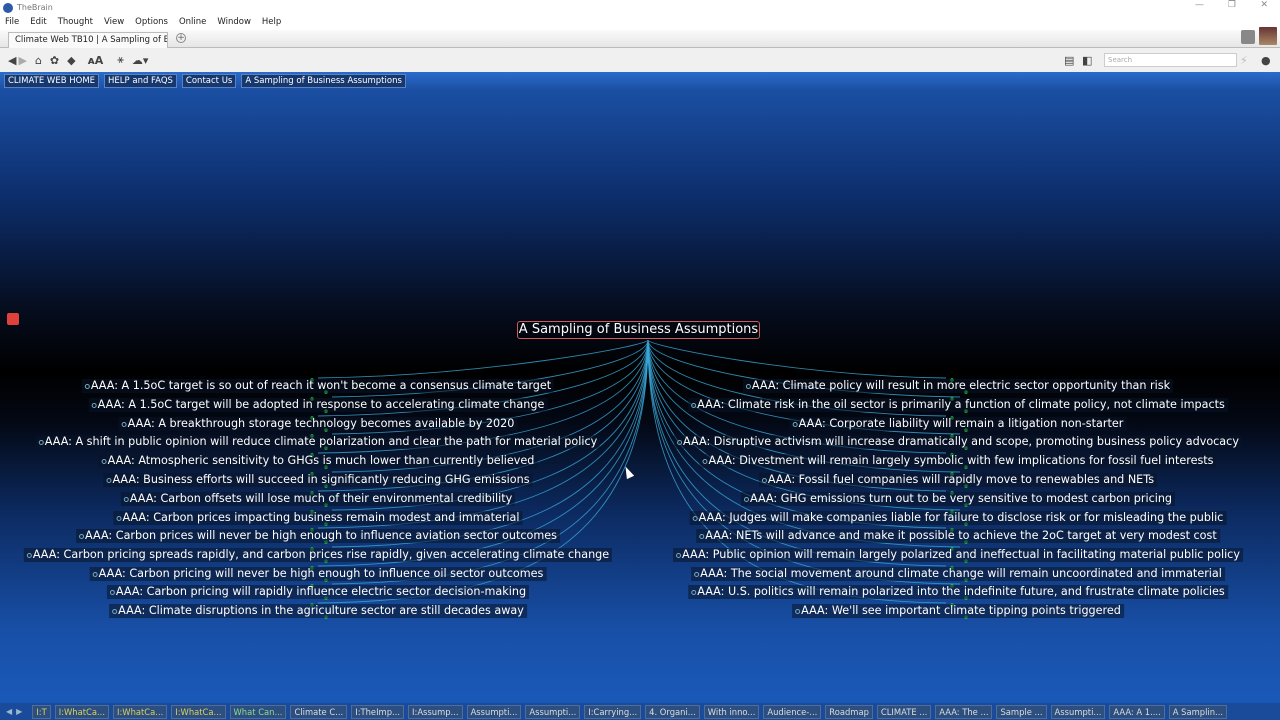 This screenshot has height=720, width=1280. I want to click on minimize-button: —, so click(1199, 5).